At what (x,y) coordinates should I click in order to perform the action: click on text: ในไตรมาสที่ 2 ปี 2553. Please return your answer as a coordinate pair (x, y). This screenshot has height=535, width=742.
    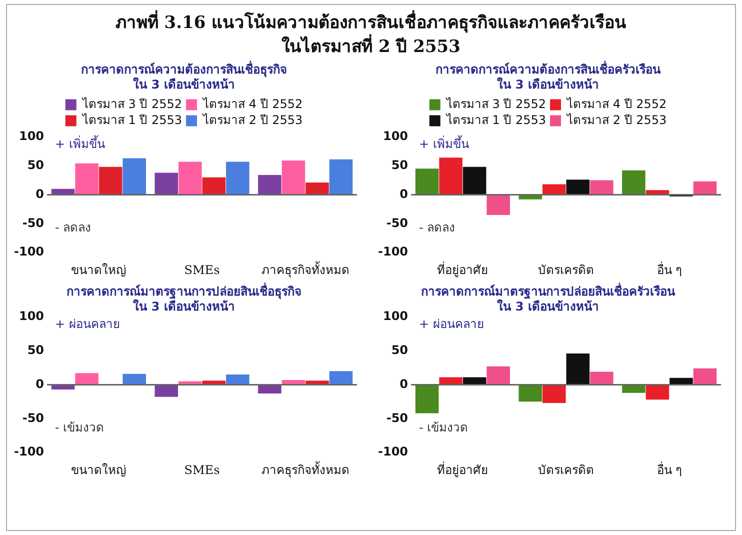
    Looking at the image, I should click on (371, 47).